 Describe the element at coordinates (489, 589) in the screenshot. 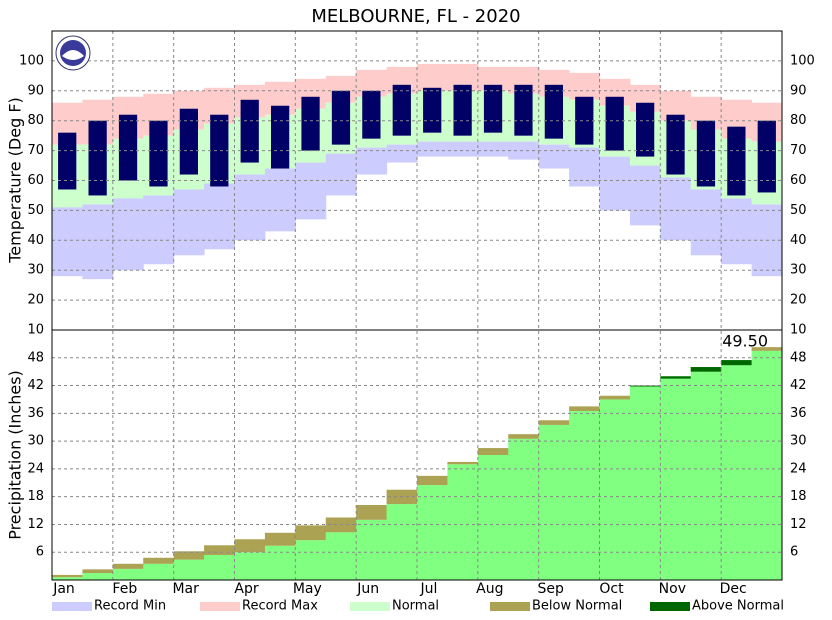

I see `x-tick-label: Aug` at that location.